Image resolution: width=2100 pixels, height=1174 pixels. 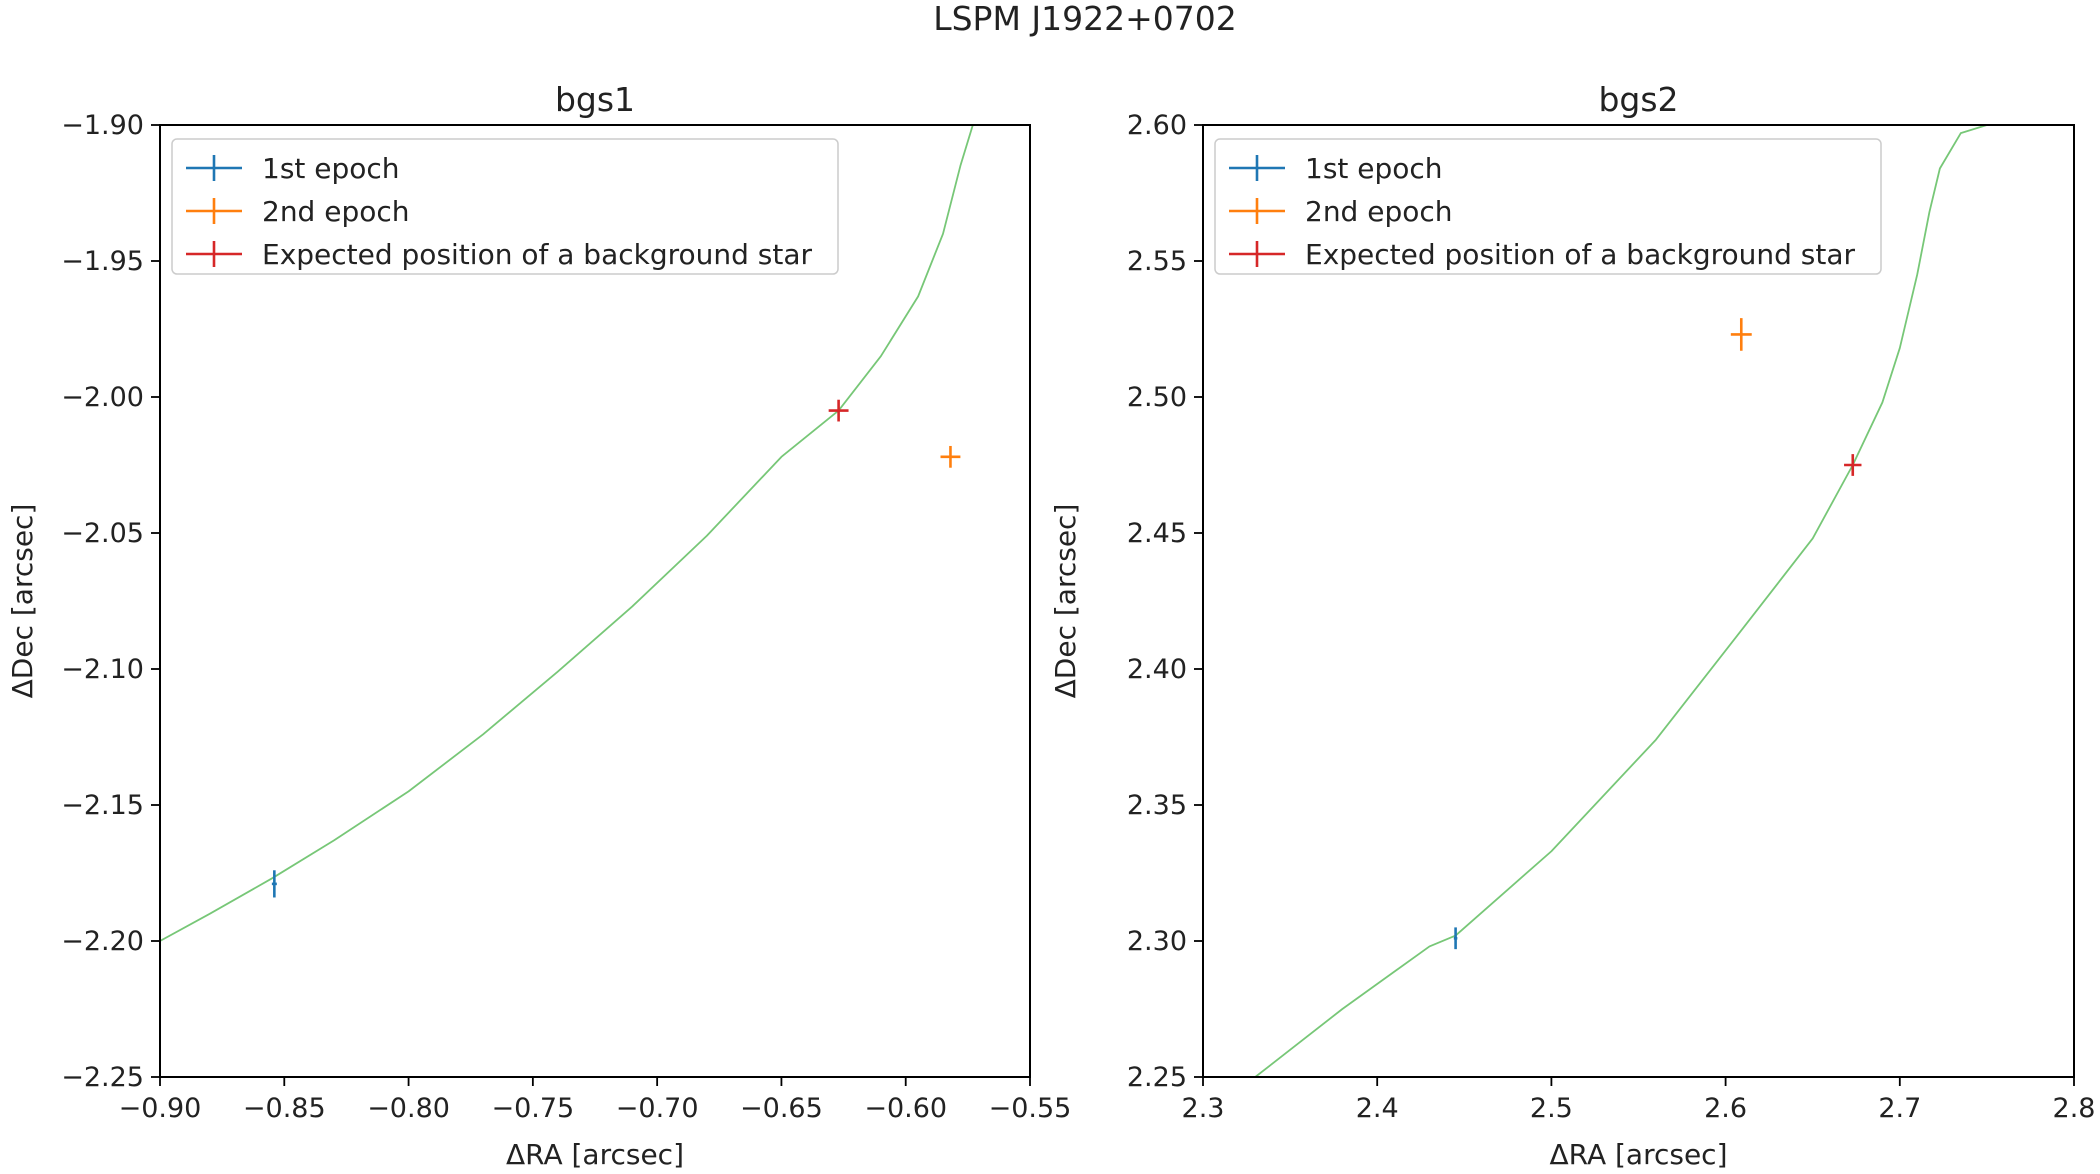 I want to click on x-tick-label: −0.60, so click(x=905, y=1108).